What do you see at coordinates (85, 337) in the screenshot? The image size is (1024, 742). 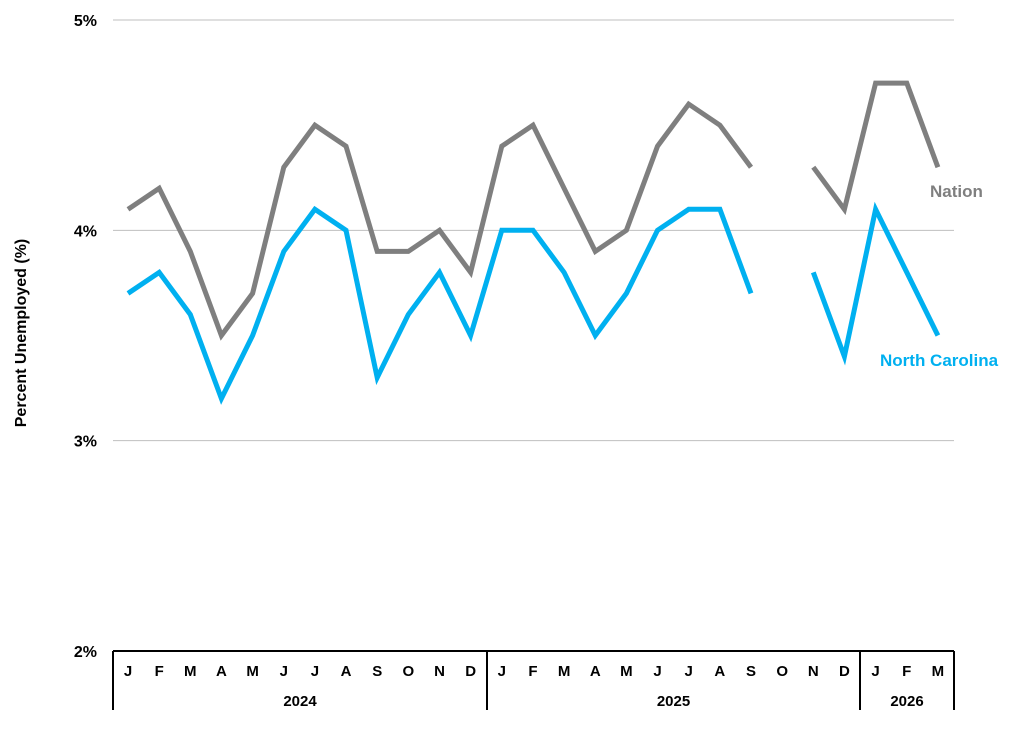 I see `y-axis-ticks: 2% 3% 4% 5%` at bounding box center [85, 337].